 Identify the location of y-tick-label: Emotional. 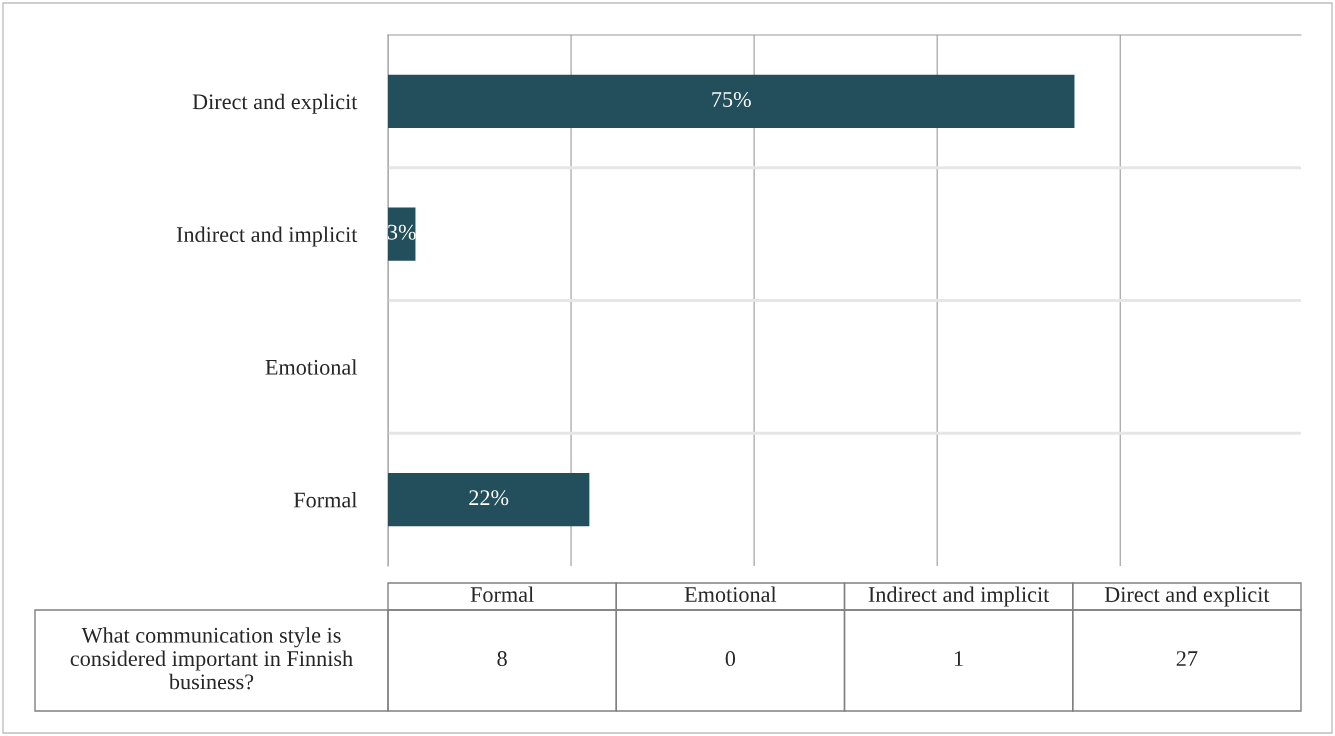
(311, 367).